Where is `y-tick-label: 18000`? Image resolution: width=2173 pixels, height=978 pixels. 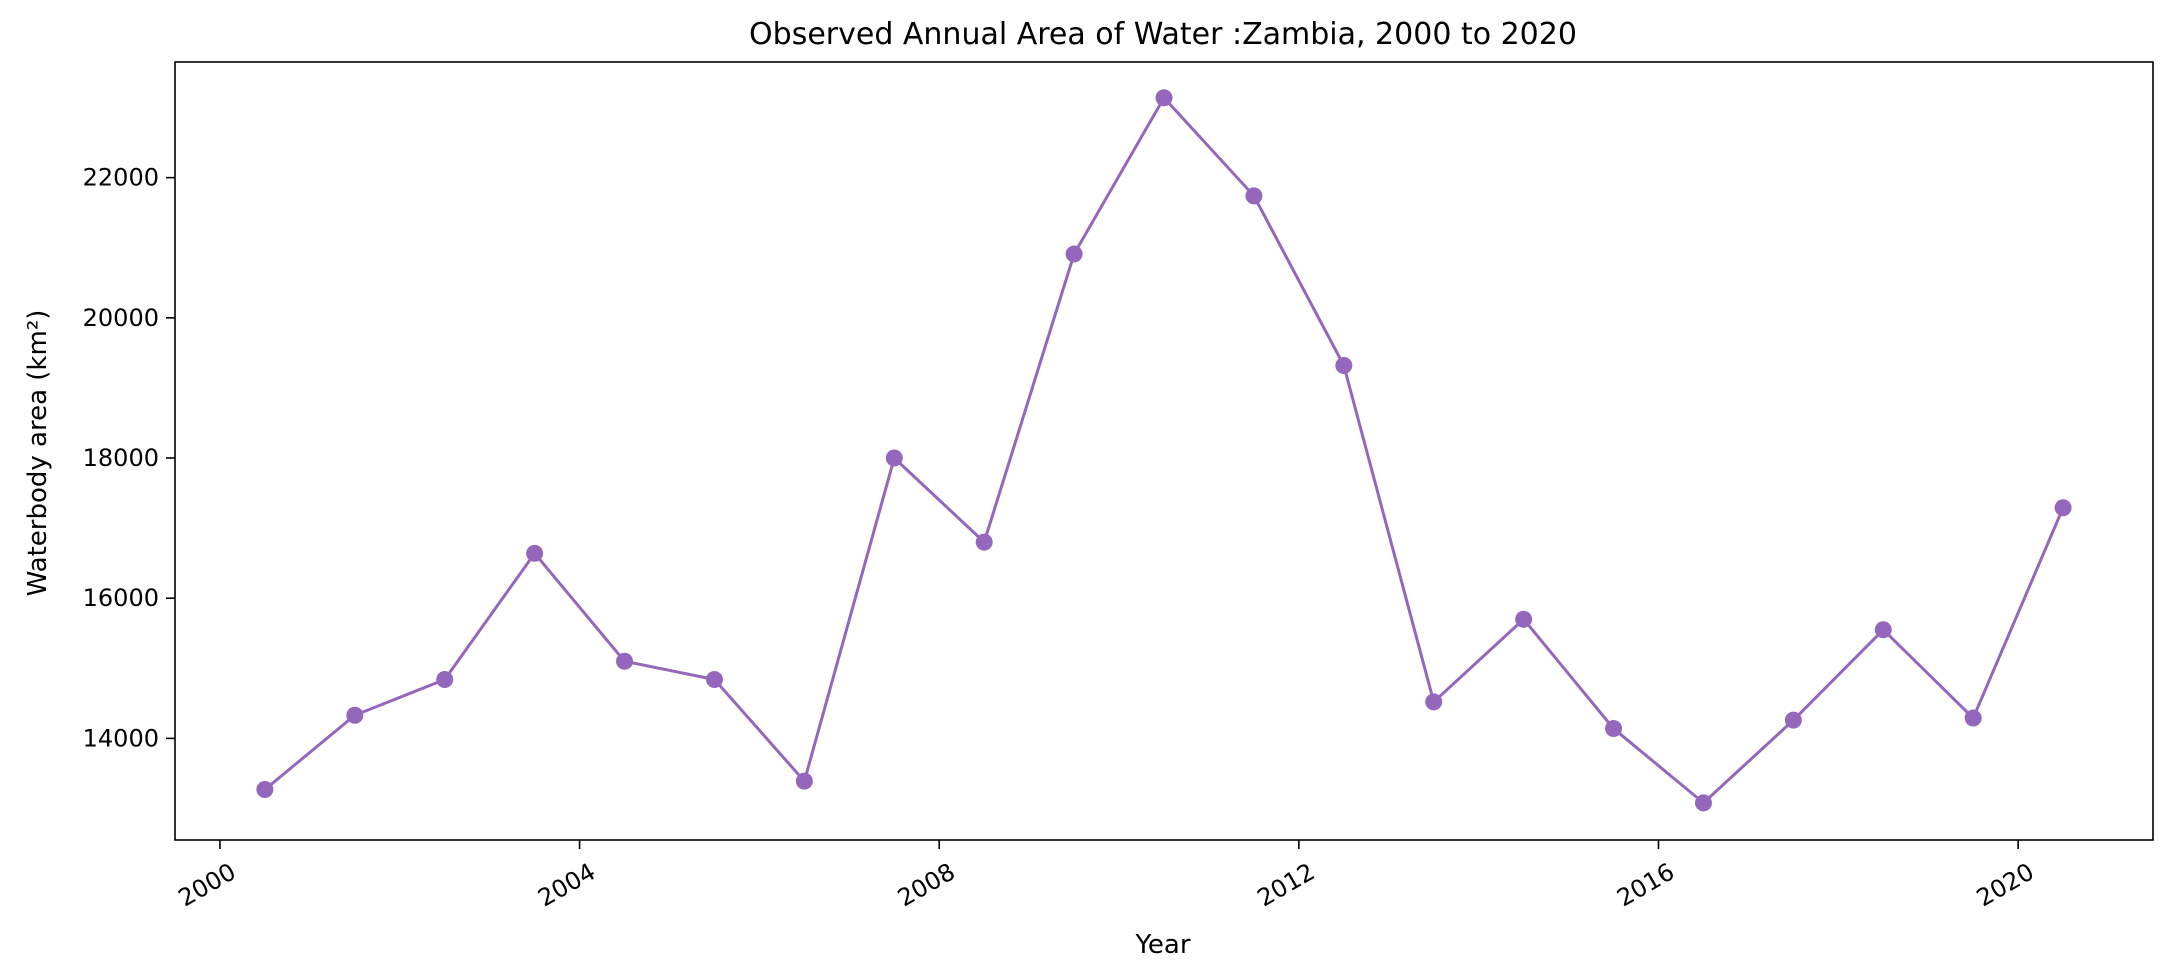
y-tick-label: 18000 is located at coordinates (121, 458).